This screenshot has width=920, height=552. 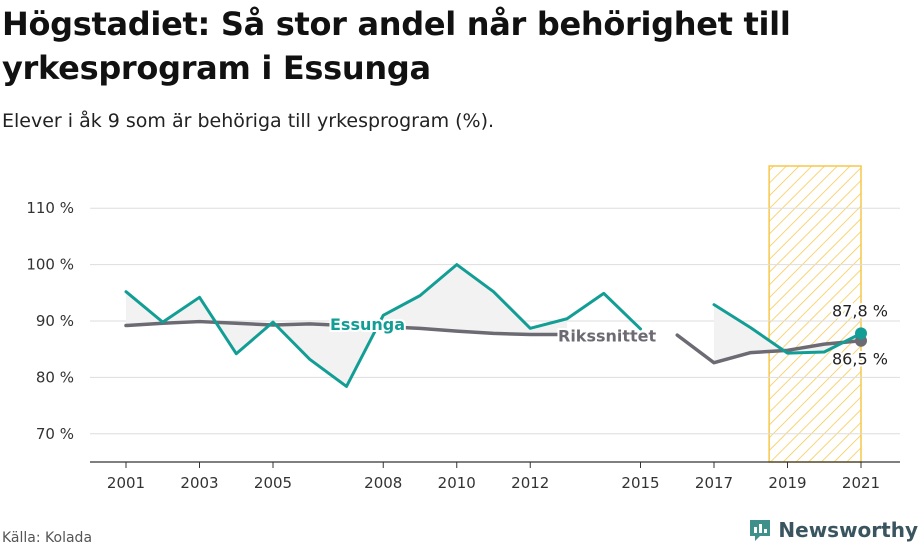 What do you see at coordinates (50, 265) in the screenshot?
I see `y-tick-label: 100 %` at bounding box center [50, 265].